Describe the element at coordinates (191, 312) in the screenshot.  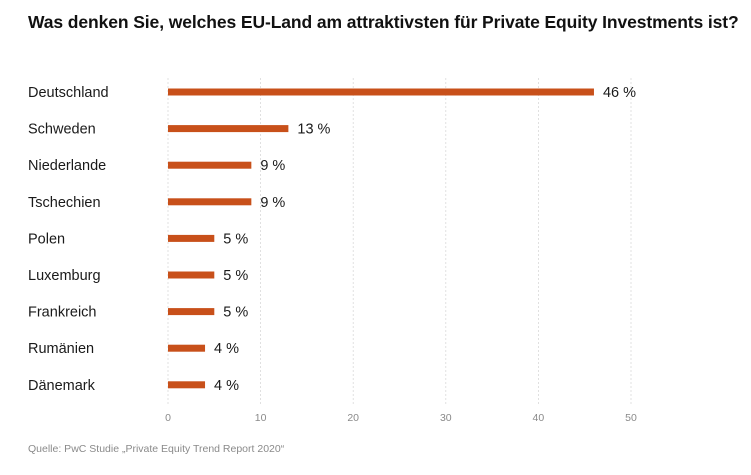
I see `bar-frankreich` at that location.